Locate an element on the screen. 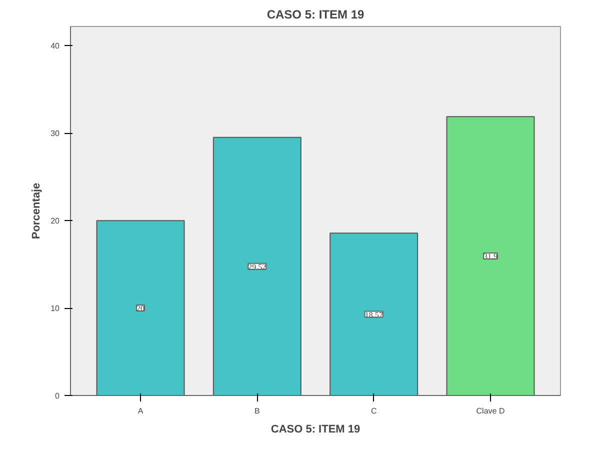 This screenshot has height=459, width=614. chart-title: CASO 5: ITEM 19 is located at coordinates (315, 15).